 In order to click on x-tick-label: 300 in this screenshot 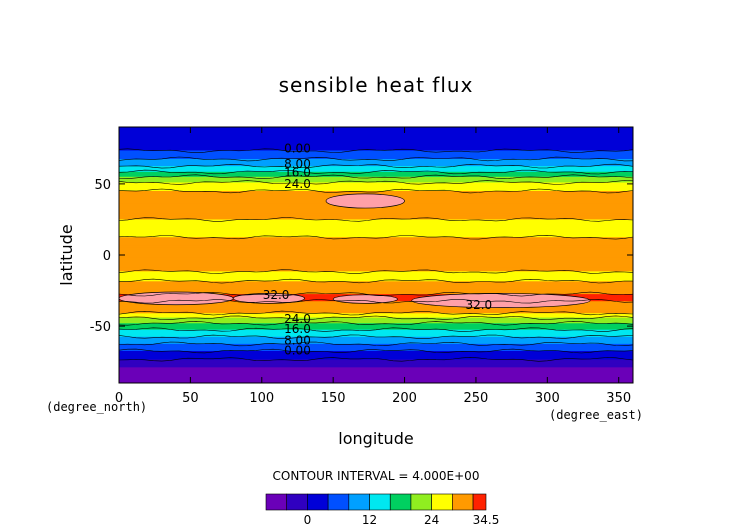, I will do `click(547, 398)`.